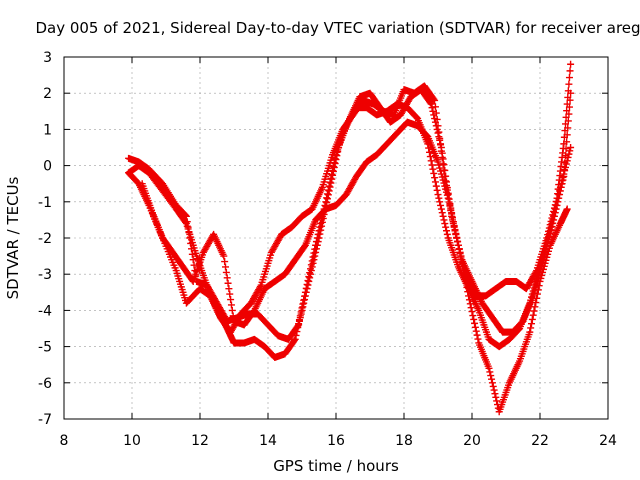  Describe the element at coordinates (336, 441) in the screenshot. I see `x-tick-label: 16` at that location.